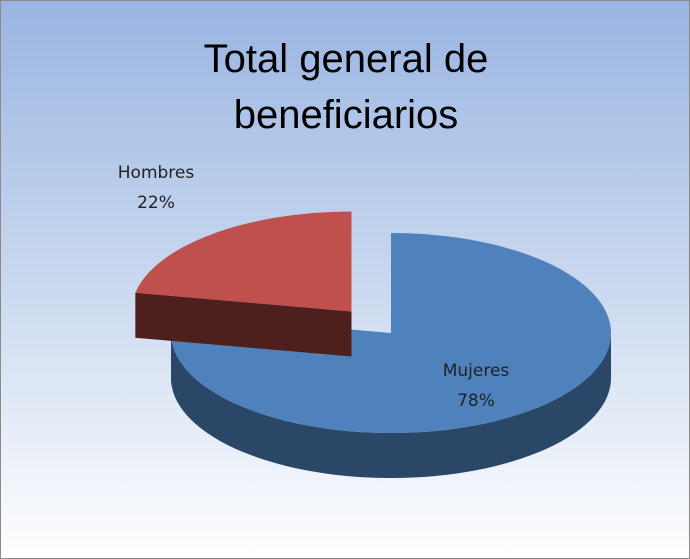 Image resolution: width=690 pixels, height=559 pixels. What do you see at coordinates (243, 261) in the screenshot?
I see `slice` at bounding box center [243, 261].